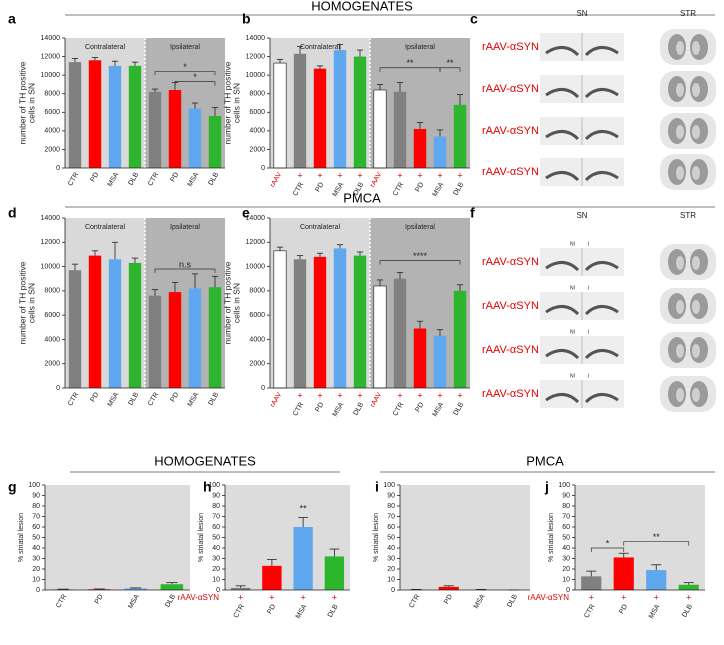 Image resolution: width=724 pixels, height=645 pixels. Describe the element at coordinates (199, 597) in the screenshot. I see `row-label: rAAV-αSYN` at that location.